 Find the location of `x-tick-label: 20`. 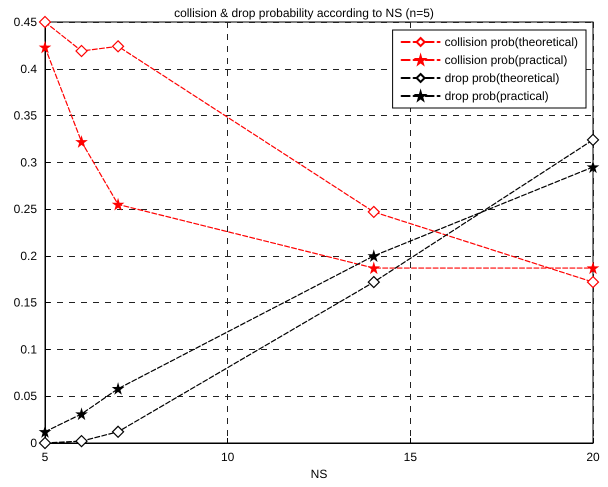

x-tick-label: 20 is located at coordinates (593, 457).